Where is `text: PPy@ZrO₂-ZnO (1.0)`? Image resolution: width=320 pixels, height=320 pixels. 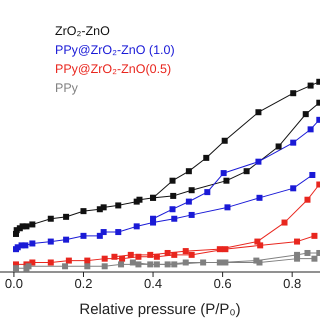
text: PPy@ZrO₂-ZnO (1.0) is located at coordinates (115, 50).